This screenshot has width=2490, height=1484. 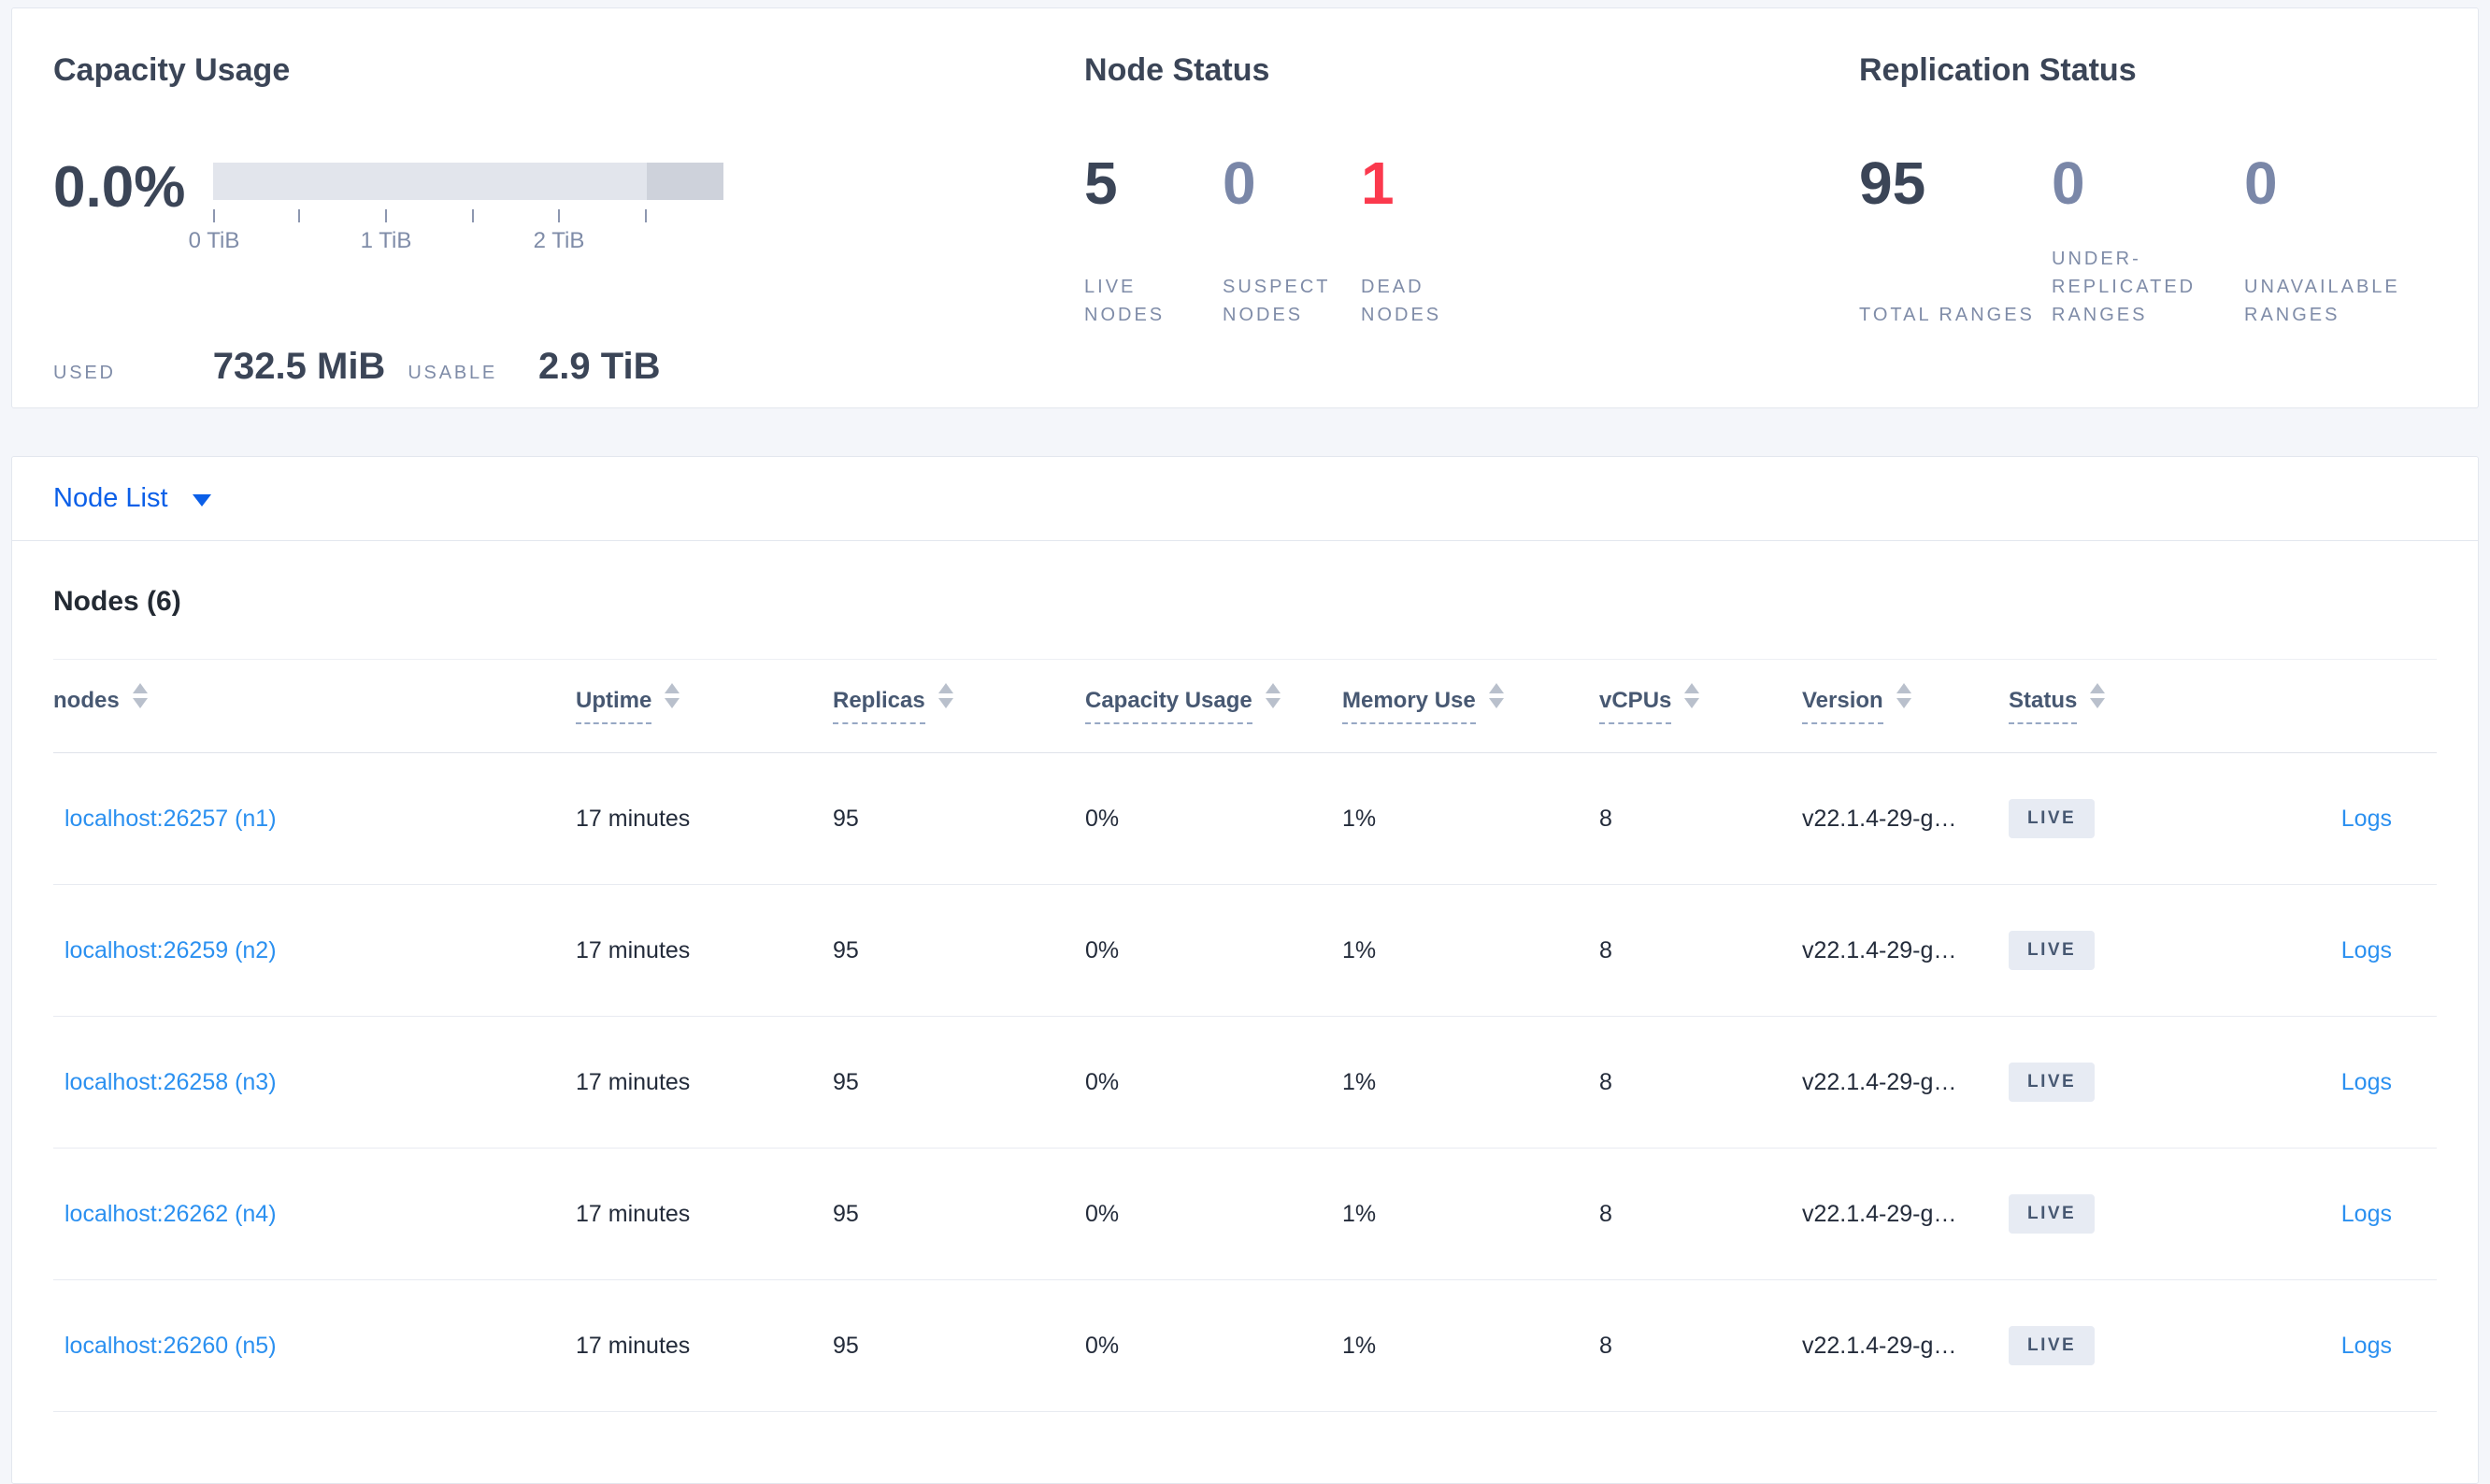 What do you see at coordinates (299, 366) in the screenshot?
I see `used-value: 732.5 MiB` at bounding box center [299, 366].